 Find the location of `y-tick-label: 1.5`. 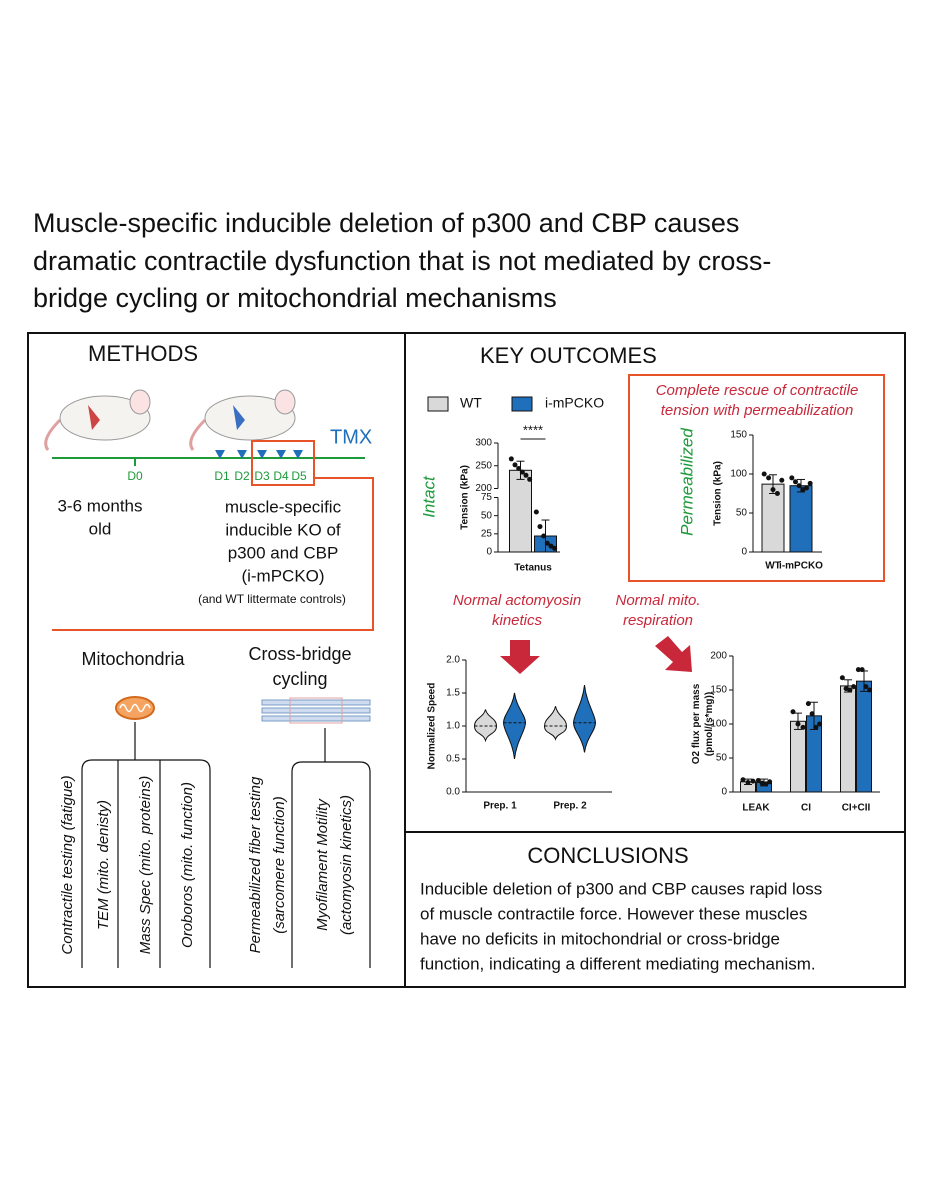

y-tick-label: 1.5 is located at coordinates (453, 693).